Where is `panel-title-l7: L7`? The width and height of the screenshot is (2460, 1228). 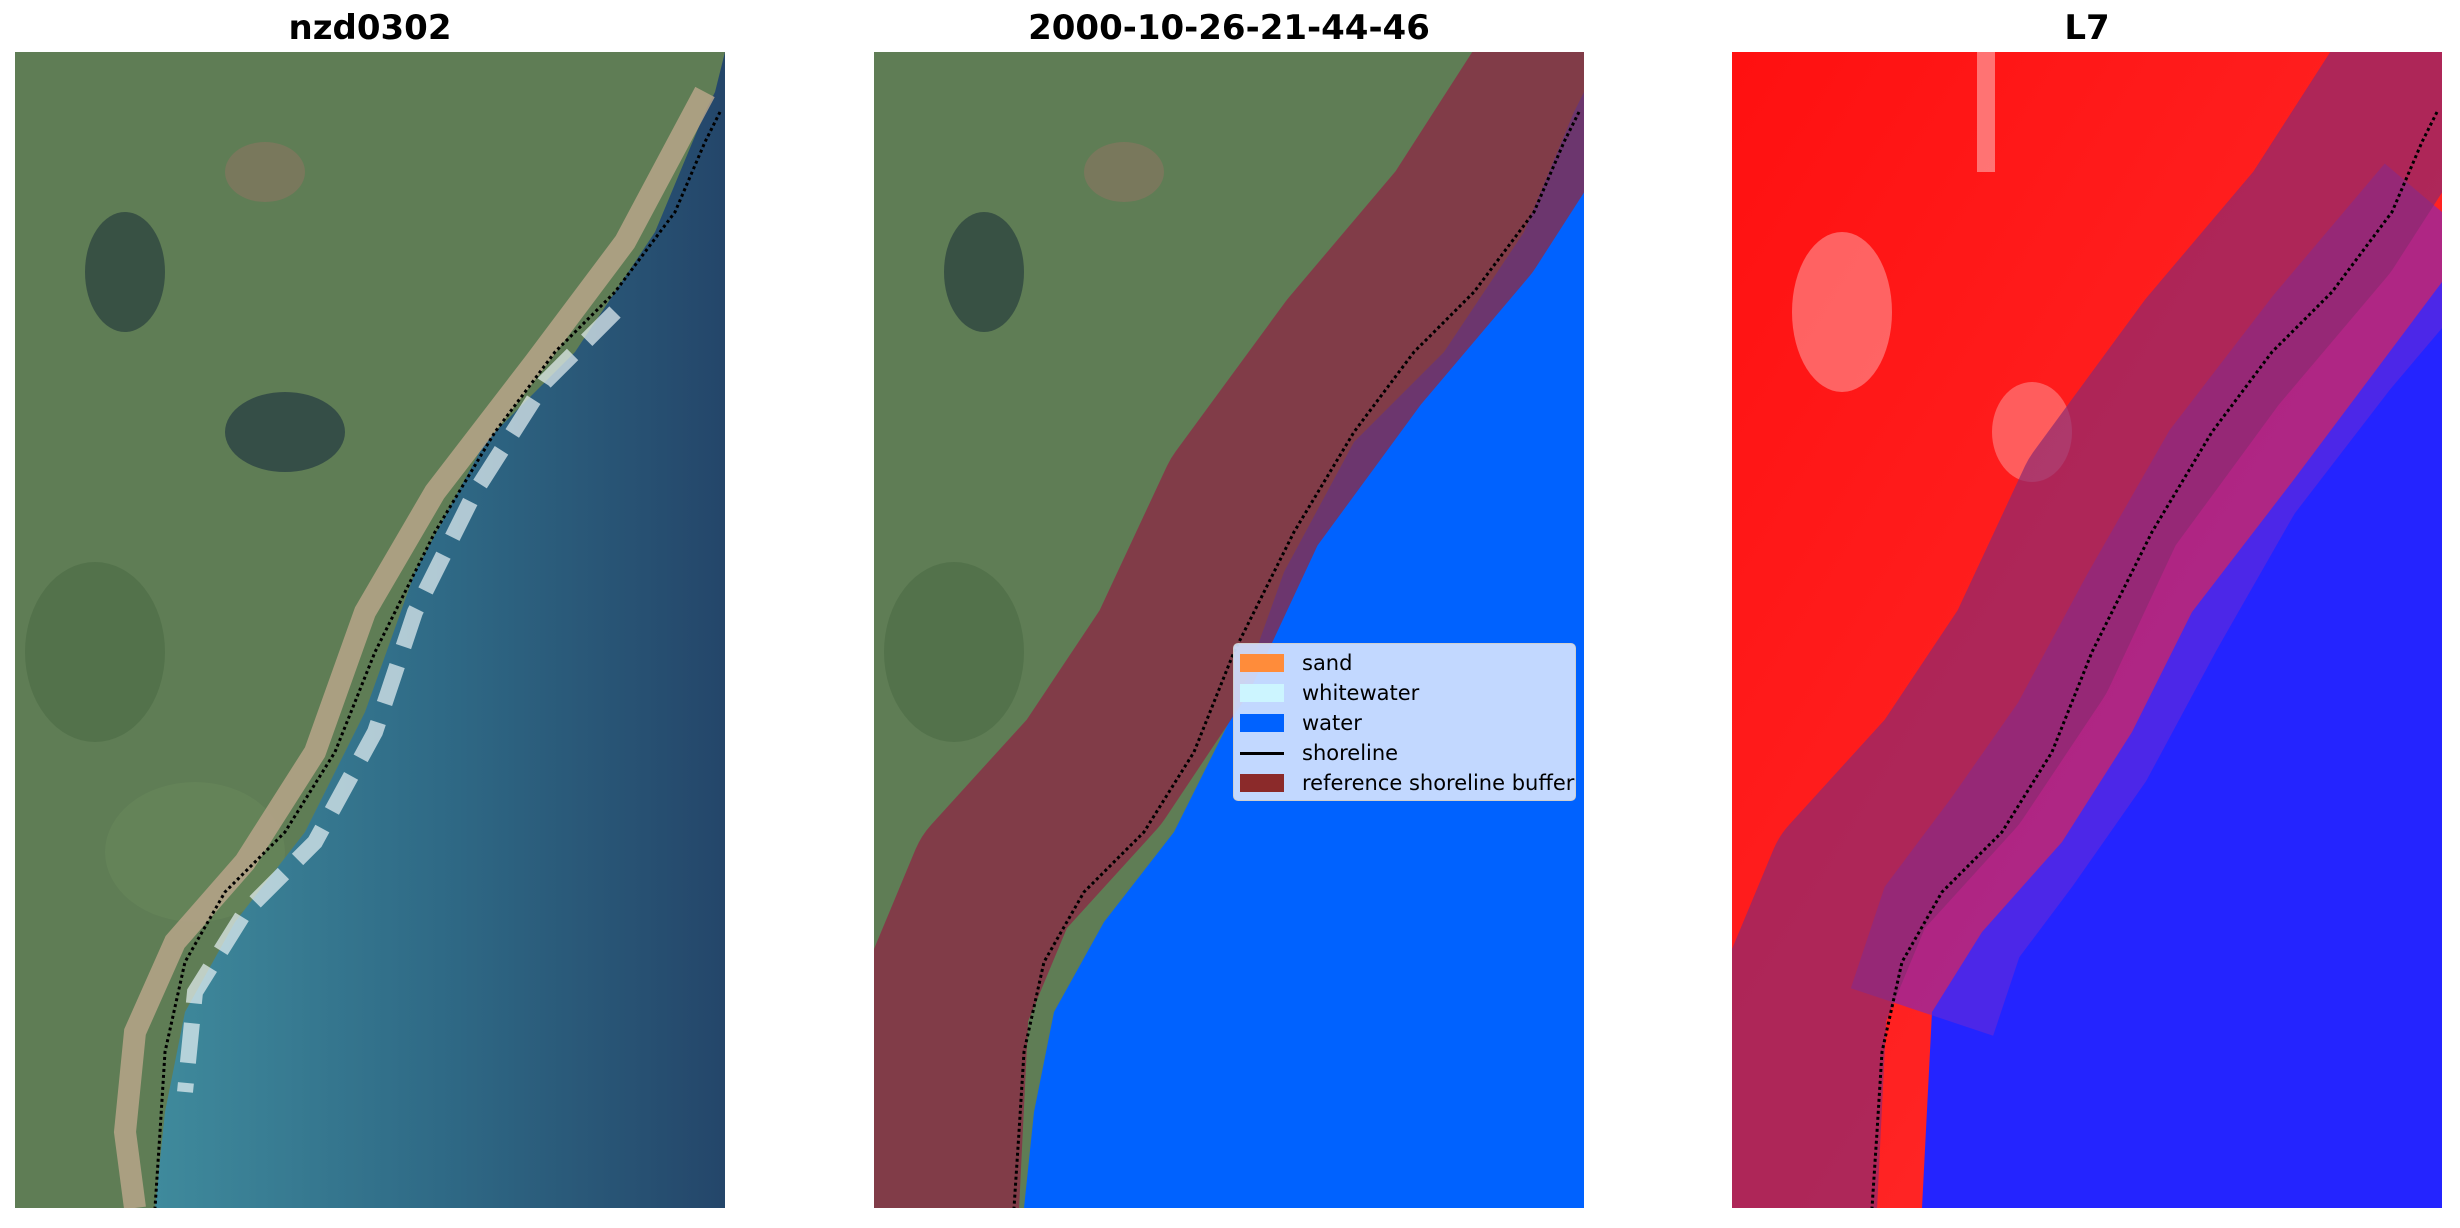 panel-title-l7: L7 is located at coordinates (2087, 28).